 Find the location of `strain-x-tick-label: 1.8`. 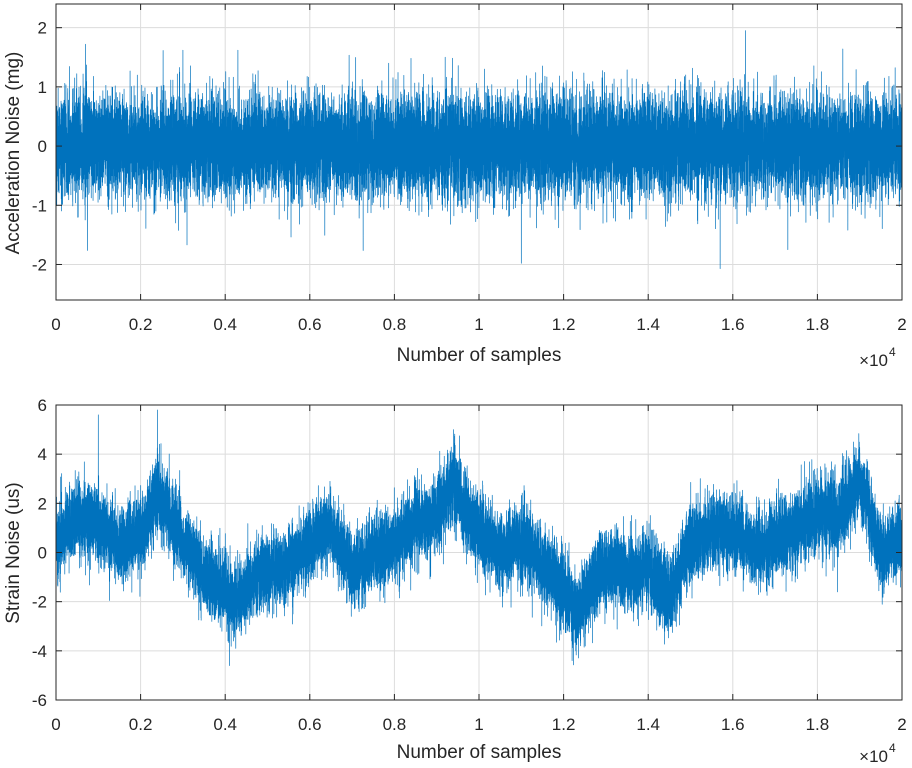

strain-x-tick-label: 1.8 is located at coordinates (818, 724).